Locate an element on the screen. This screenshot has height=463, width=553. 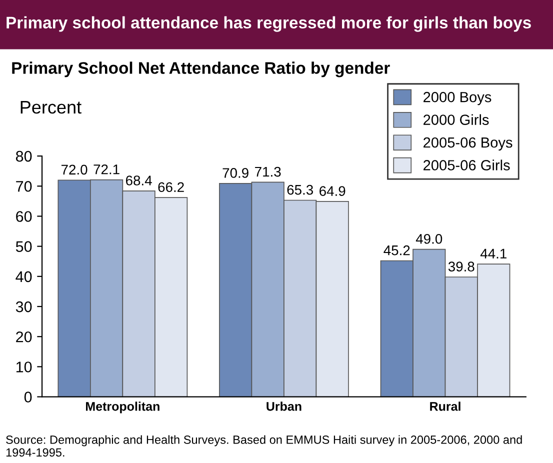
data-label: 70.9 is located at coordinates (235, 173).